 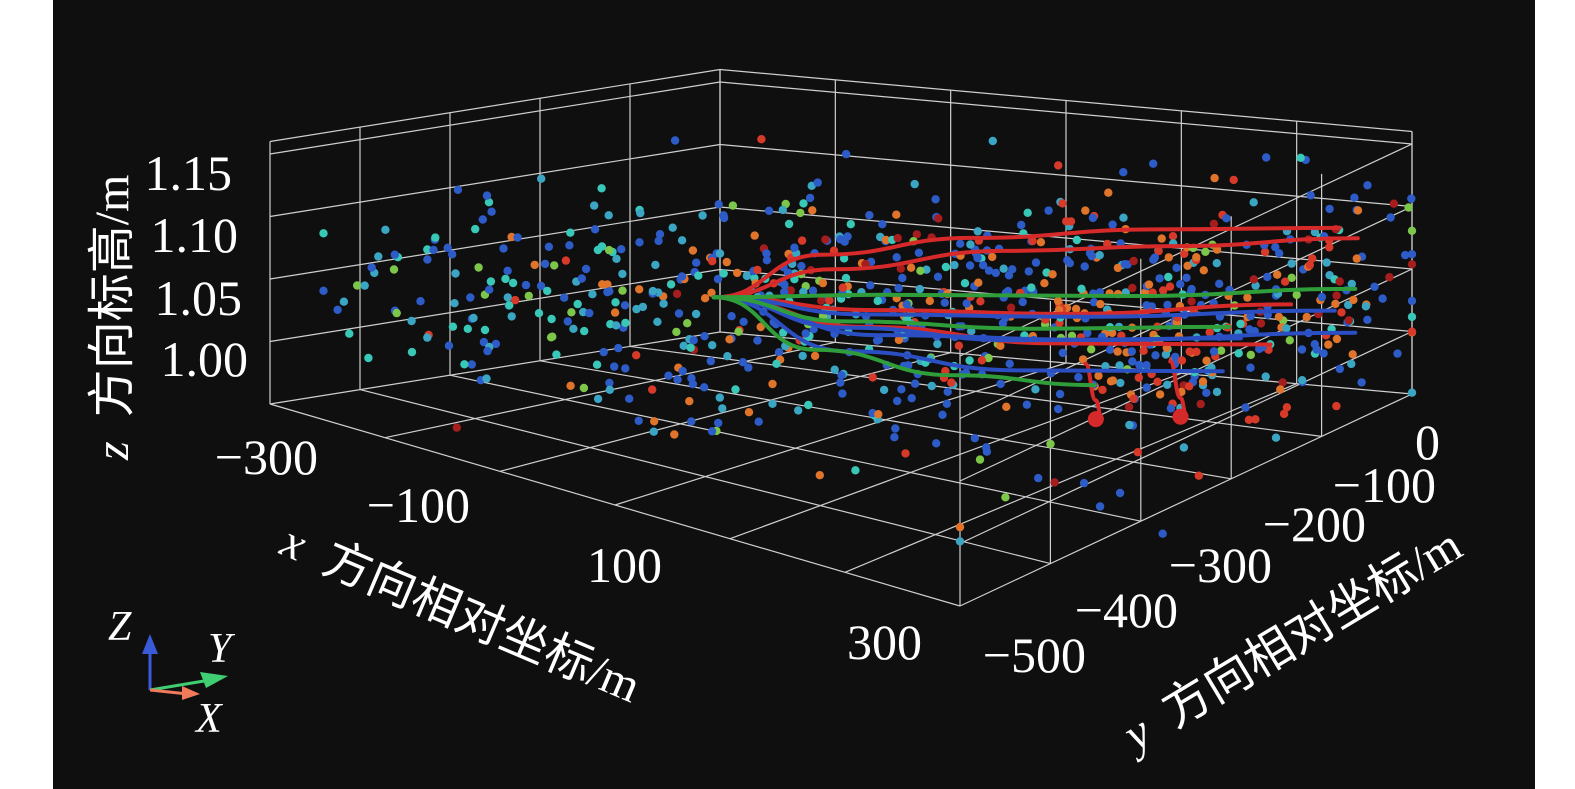 What do you see at coordinates (1066, 175) in the screenshot?
I see `back-wall-grid-line` at bounding box center [1066, 175].